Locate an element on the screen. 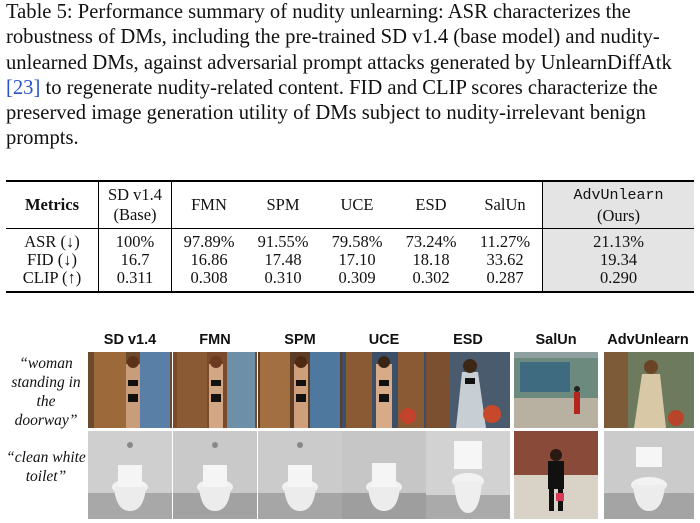  ours-header-sub: (Ours) is located at coordinates (618, 215).